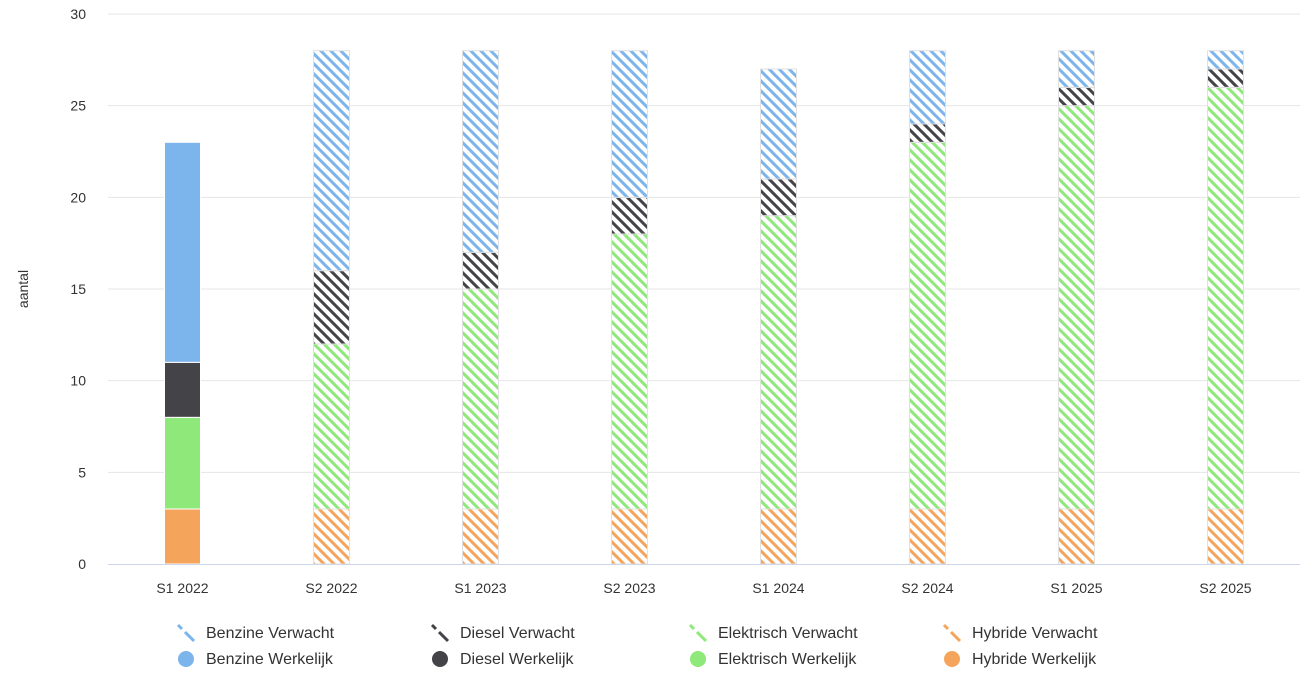 The image size is (1313, 684). Describe the element at coordinates (927, 536) in the screenshot. I see `bar-hybride-verwacht-s2-2024` at that location.